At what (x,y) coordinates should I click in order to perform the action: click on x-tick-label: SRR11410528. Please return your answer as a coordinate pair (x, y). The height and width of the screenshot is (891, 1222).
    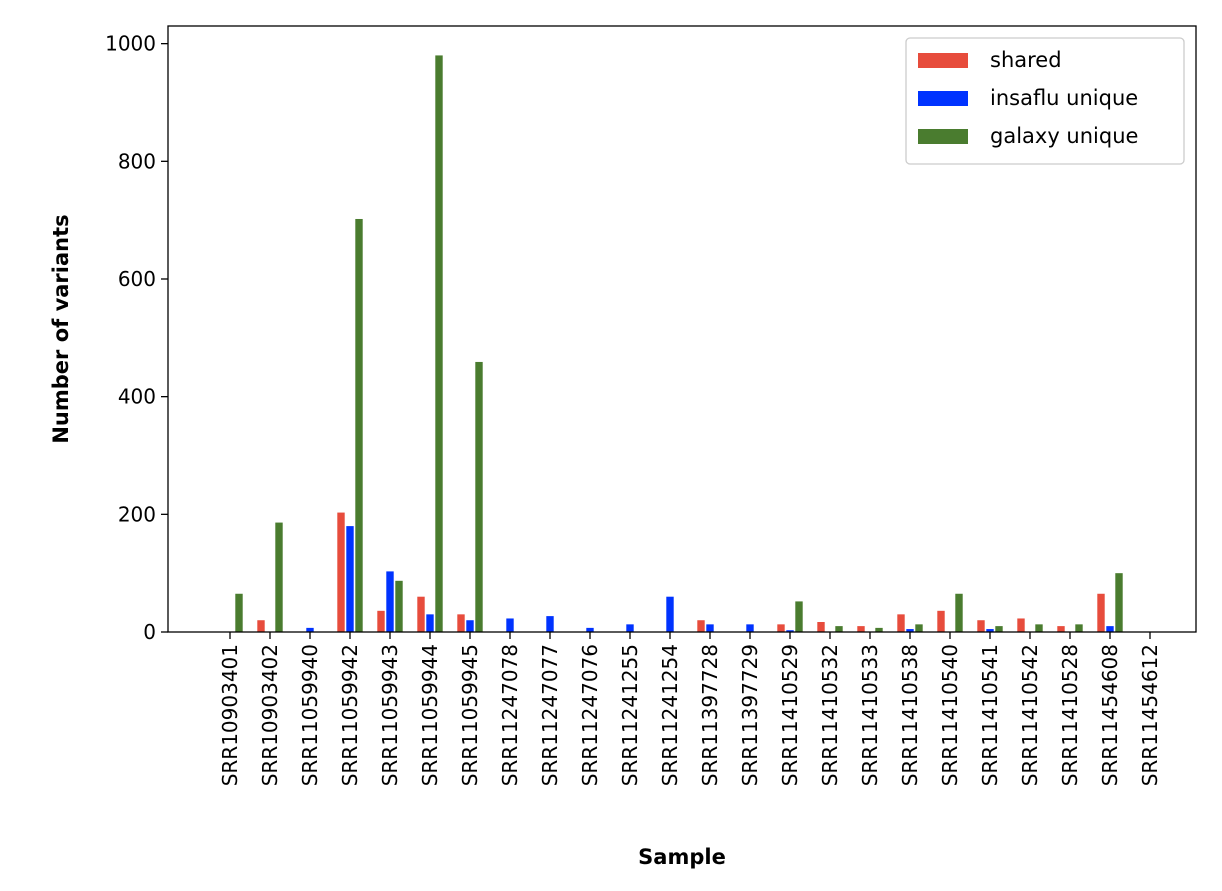
    Looking at the image, I should click on (1070, 715).